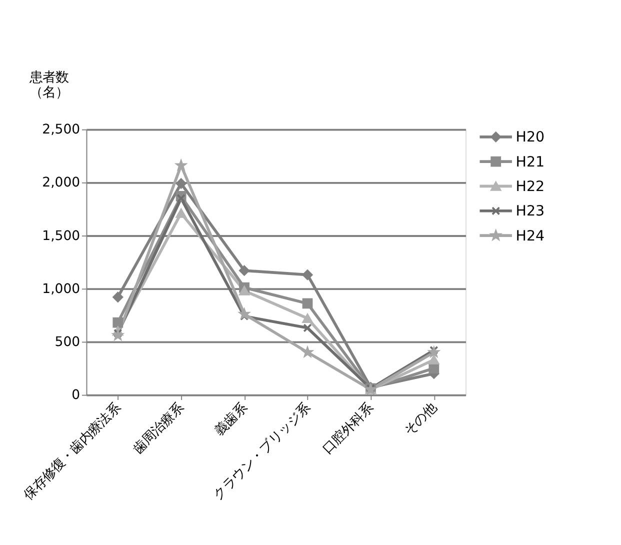 Image resolution: width=621 pixels, height=545 pixels. What do you see at coordinates (530, 138) in the screenshot?
I see `legend-label: H20` at bounding box center [530, 138].